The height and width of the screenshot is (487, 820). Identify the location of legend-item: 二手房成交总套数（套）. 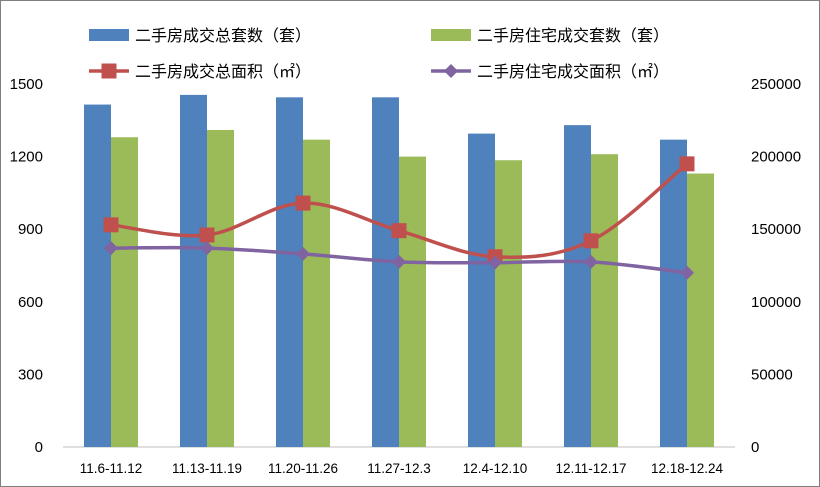
(200, 35).